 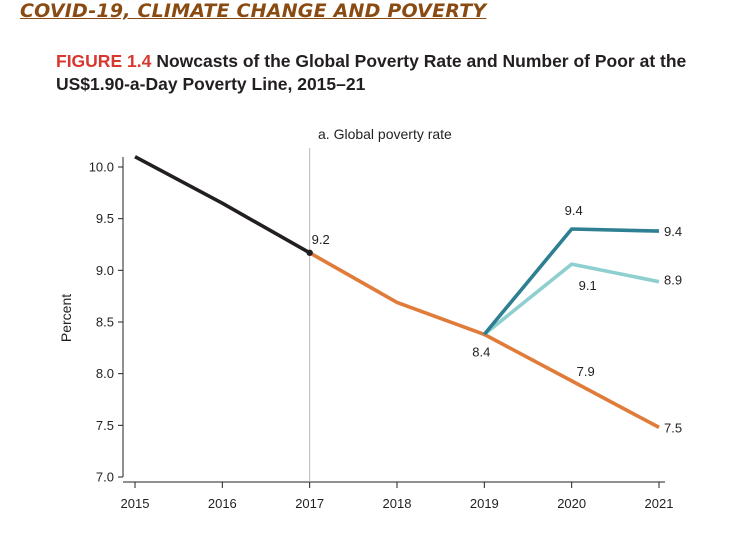 I want to click on data-label: 7.5, so click(x=673, y=427).